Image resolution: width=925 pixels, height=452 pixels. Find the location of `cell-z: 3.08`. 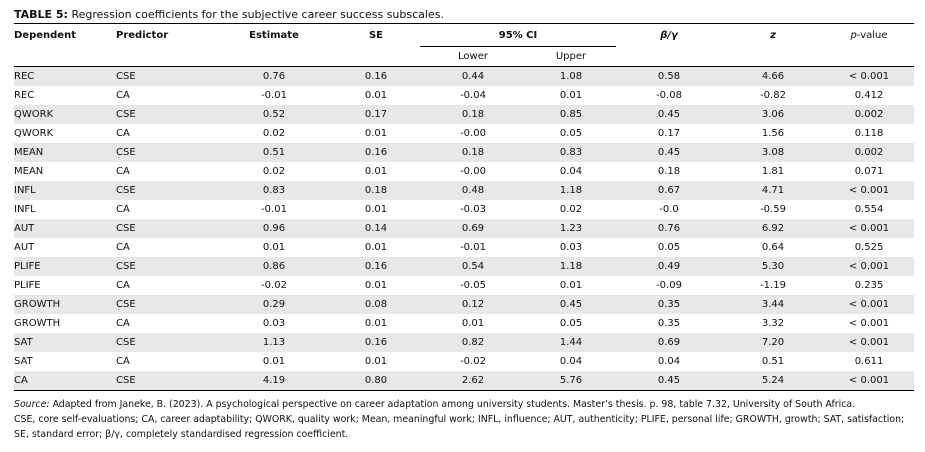

cell-z: 3.08 is located at coordinates (773, 152).